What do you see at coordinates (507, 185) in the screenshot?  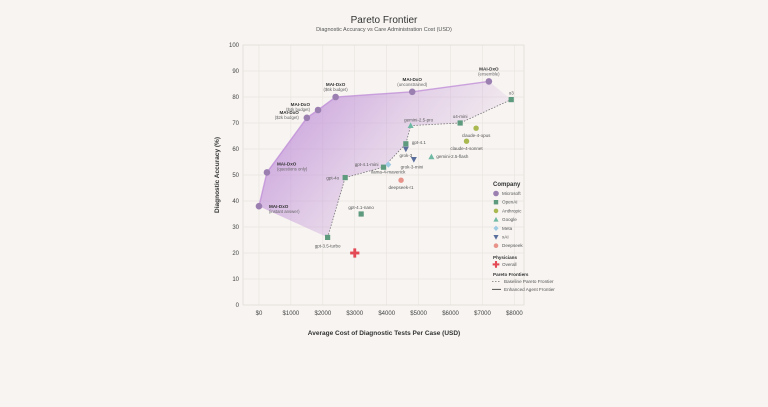 I see `legend-heading: Company` at bounding box center [507, 185].